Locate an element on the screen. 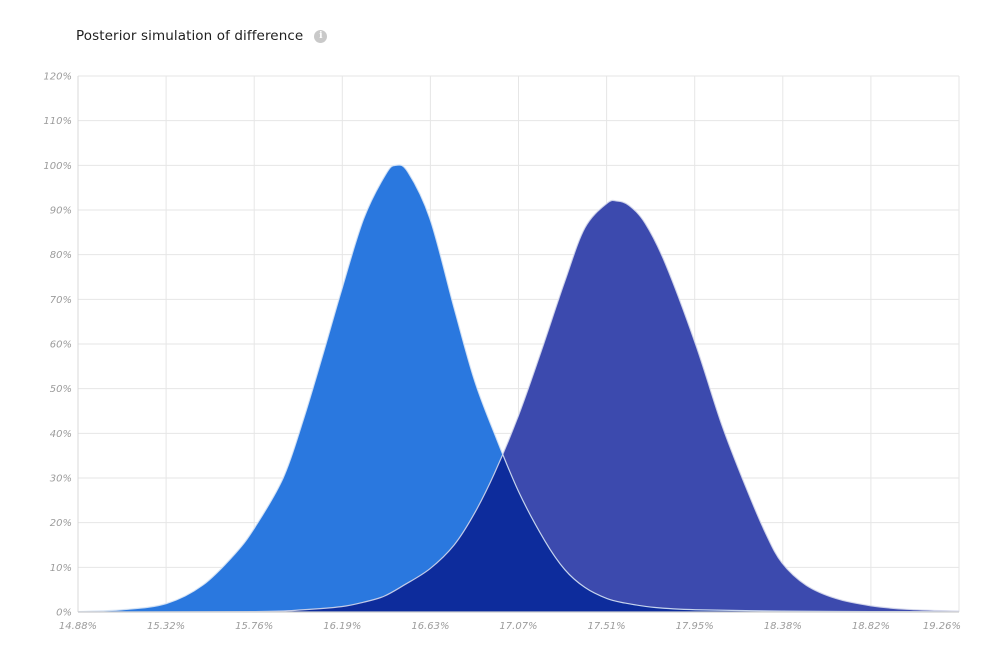 The image size is (1006, 664). chart-header: Posterior simulation of difference i is located at coordinates (202, 36).